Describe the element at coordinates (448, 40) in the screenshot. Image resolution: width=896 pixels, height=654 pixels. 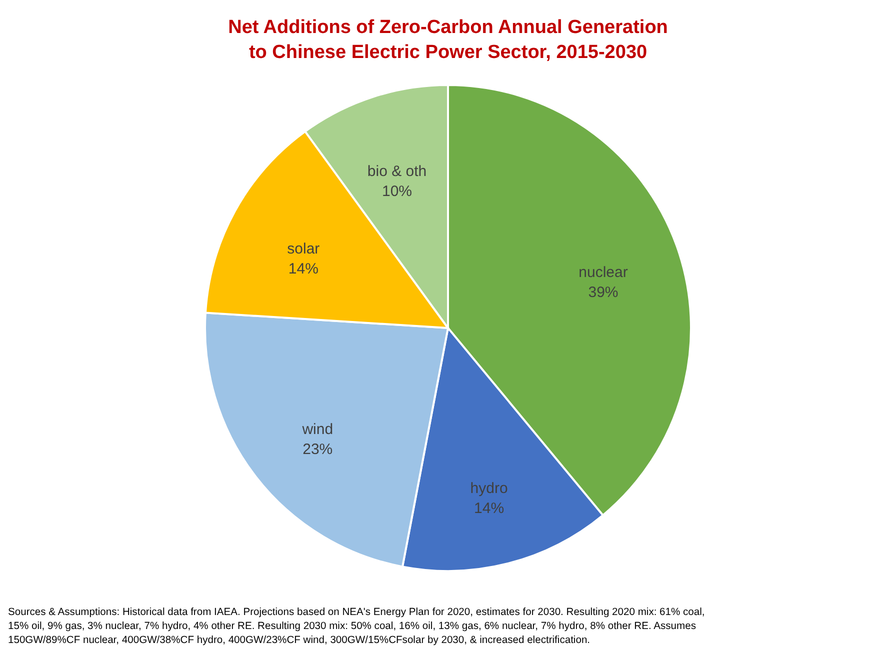
I see `chart-title: Net Additions of Zero-Carbon Annual Generation to Chinese Electric Power Sector, 2015-2030` at that location.